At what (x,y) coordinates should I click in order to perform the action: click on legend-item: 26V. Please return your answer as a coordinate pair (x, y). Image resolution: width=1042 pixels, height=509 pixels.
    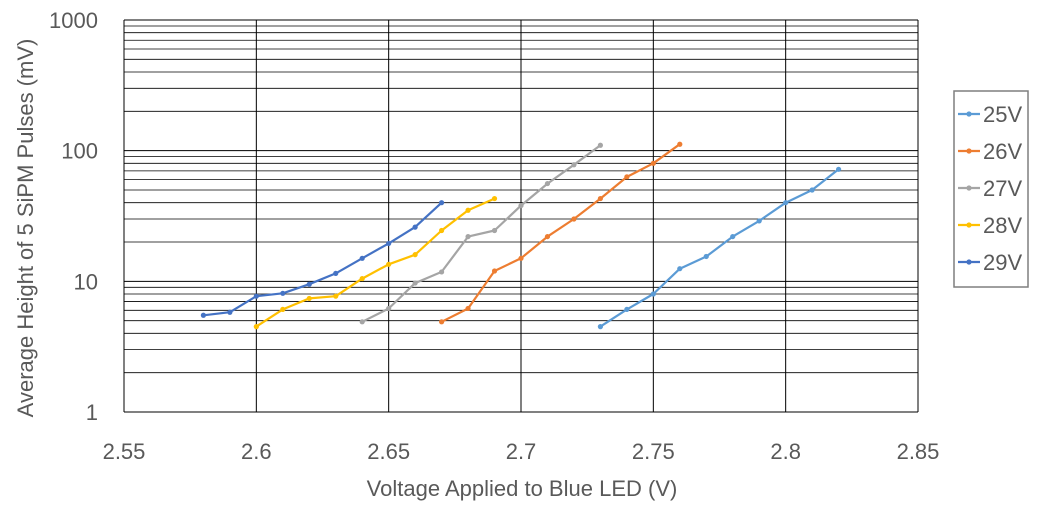
    Looking at the image, I should click on (990, 151).